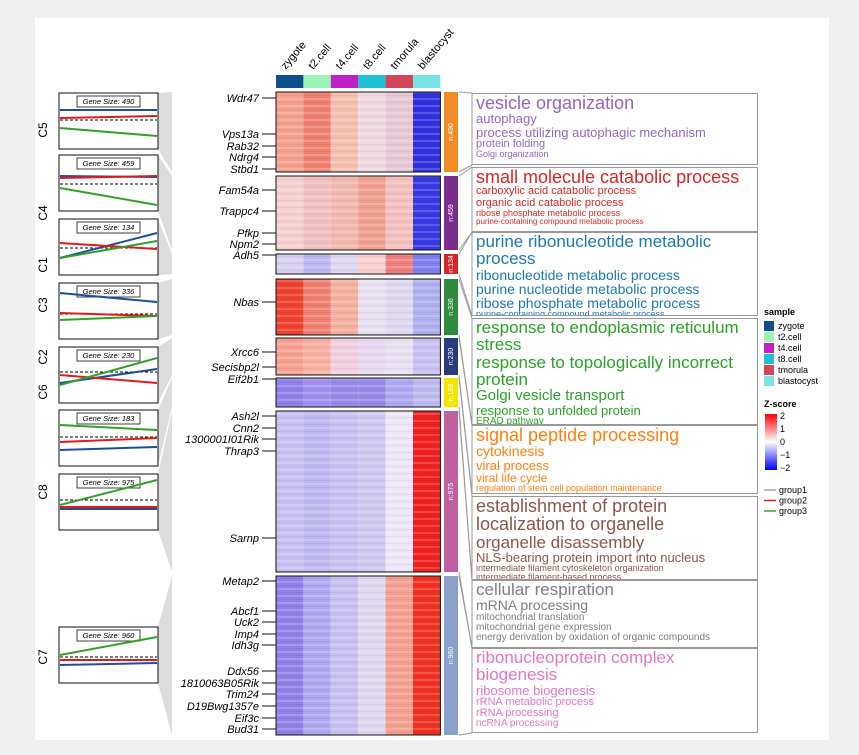 This screenshot has height=755, width=859. I want to click on go-term: ribosome biogenesis, so click(536, 690).